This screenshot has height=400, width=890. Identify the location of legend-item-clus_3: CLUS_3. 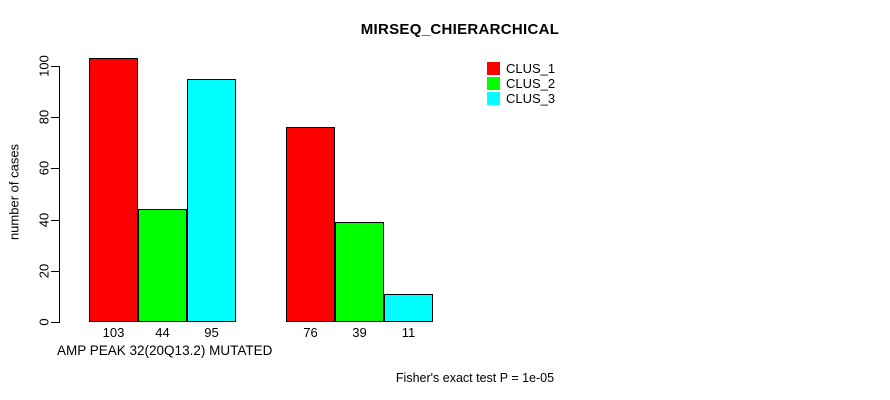
(521, 98).